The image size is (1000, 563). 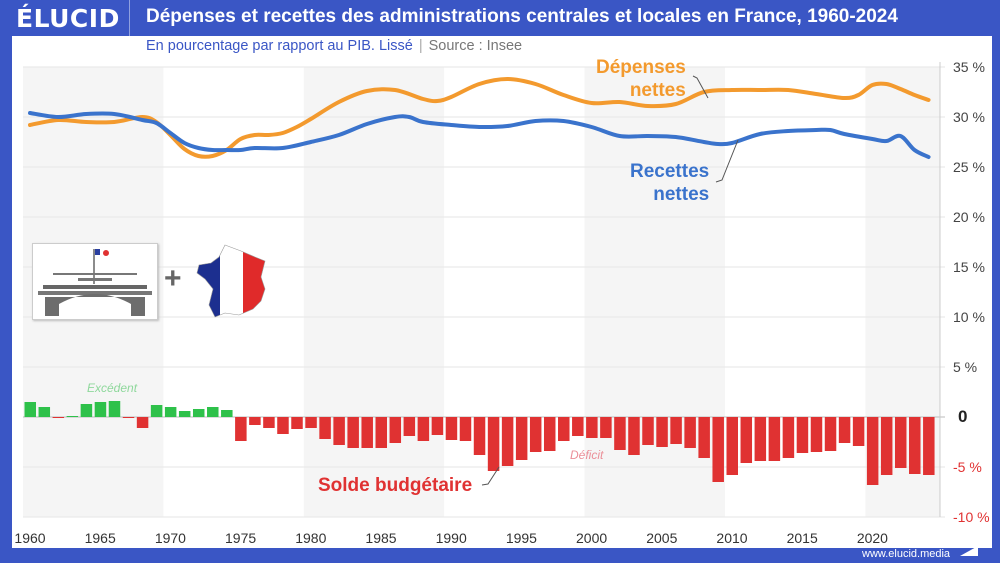 What do you see at coordinates (641, 67) in the screenshot?
I see `depenses-label-line1: Dépenses` at bounding box center [641, 67].